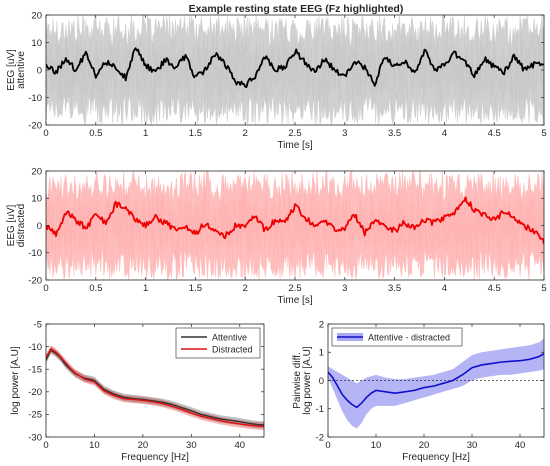 The height and width of the screenshot is (466, 550). I want to click on y-tick-label: -5, so click(38, 324).